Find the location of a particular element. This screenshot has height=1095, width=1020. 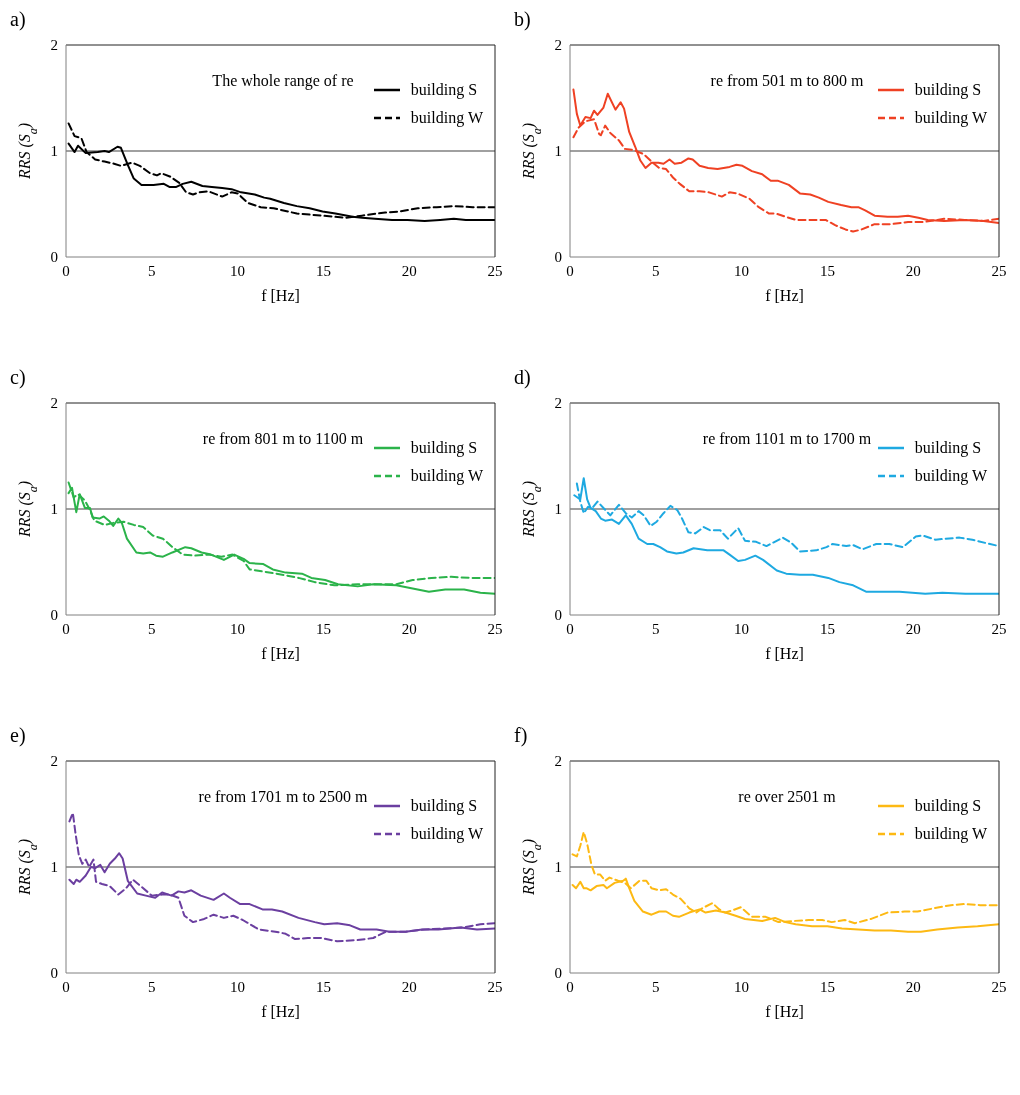

chart-title: e) is located at coordinates (18, 736).